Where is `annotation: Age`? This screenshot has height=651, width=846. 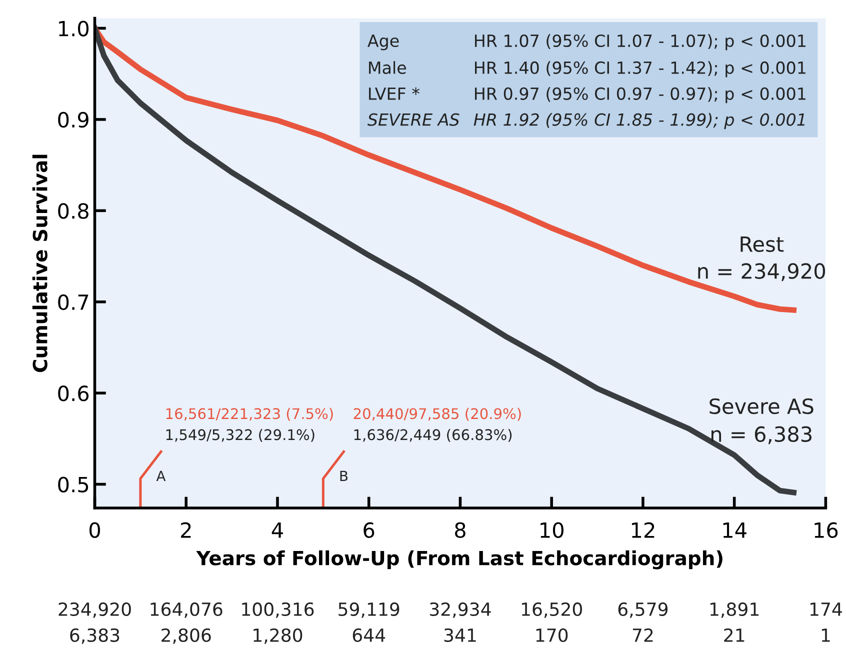
annotation: Age is located at coordinates (383, 42).